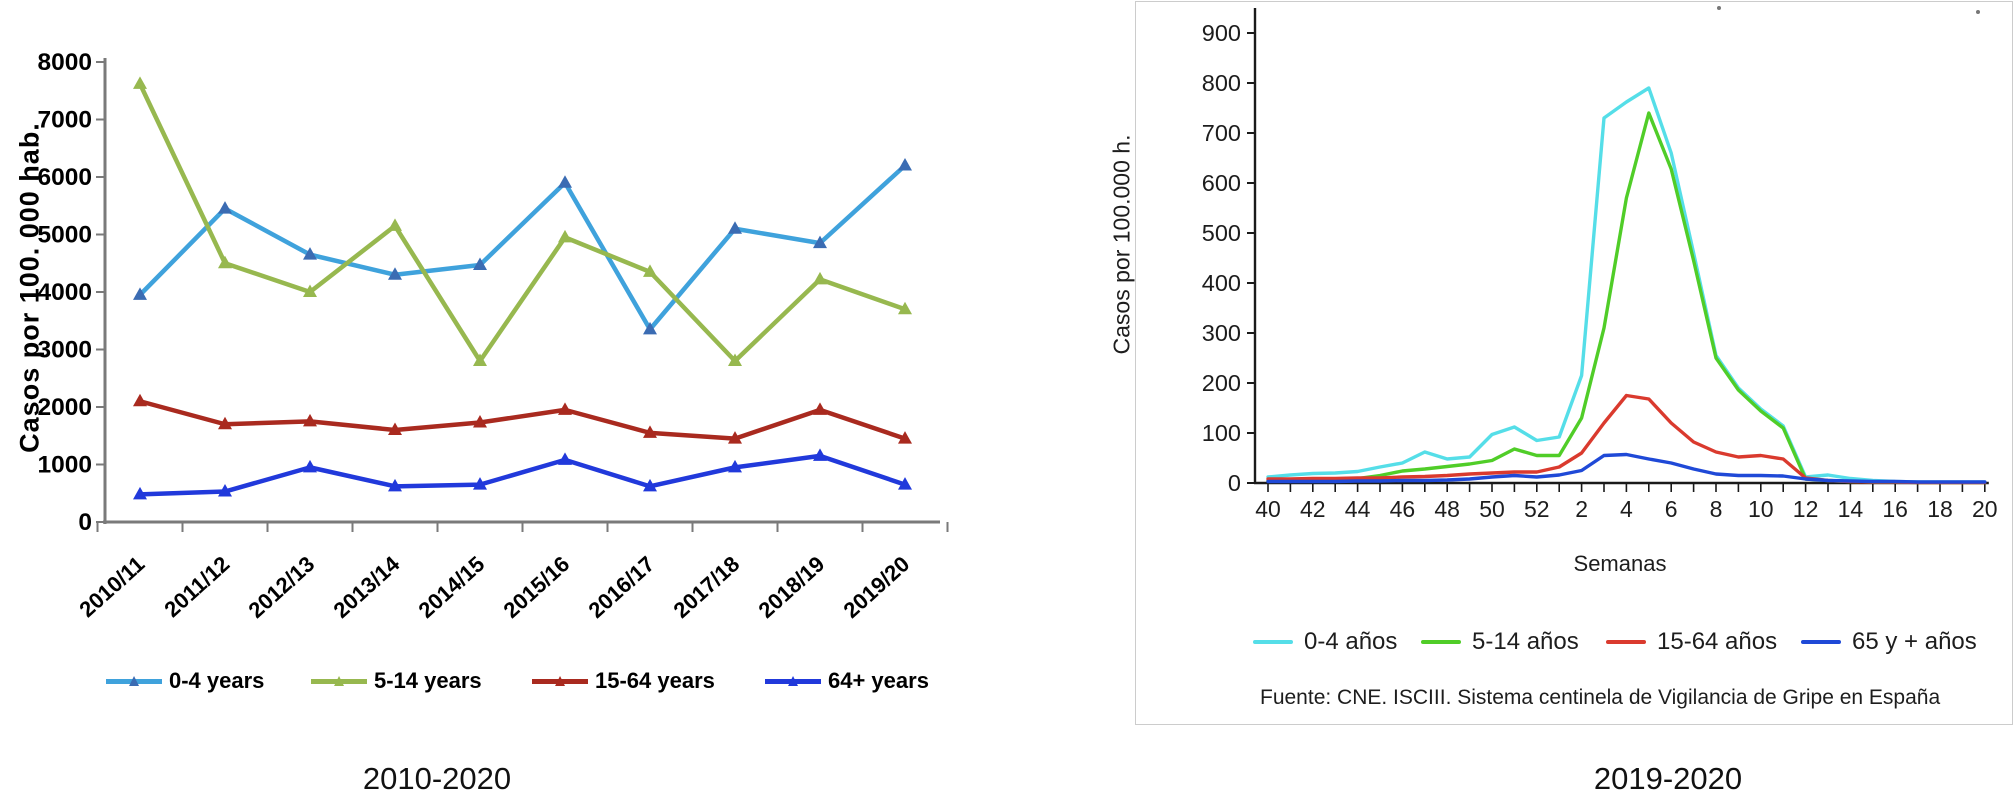 This screenshot has width=2014, height=801. Describe the element at coordinates (111, 586) in the screenshot. I see `svg-text: 2010/11` at that location.